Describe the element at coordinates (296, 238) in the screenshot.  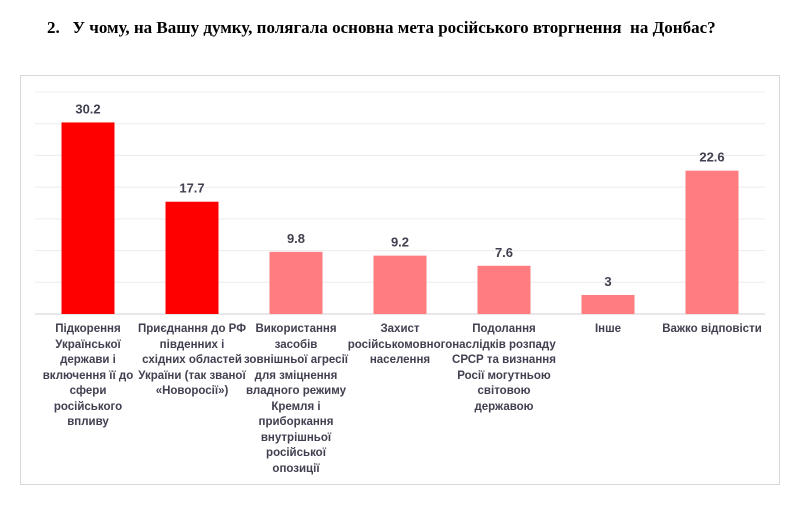
I see `data-label: 9.8` at that location.